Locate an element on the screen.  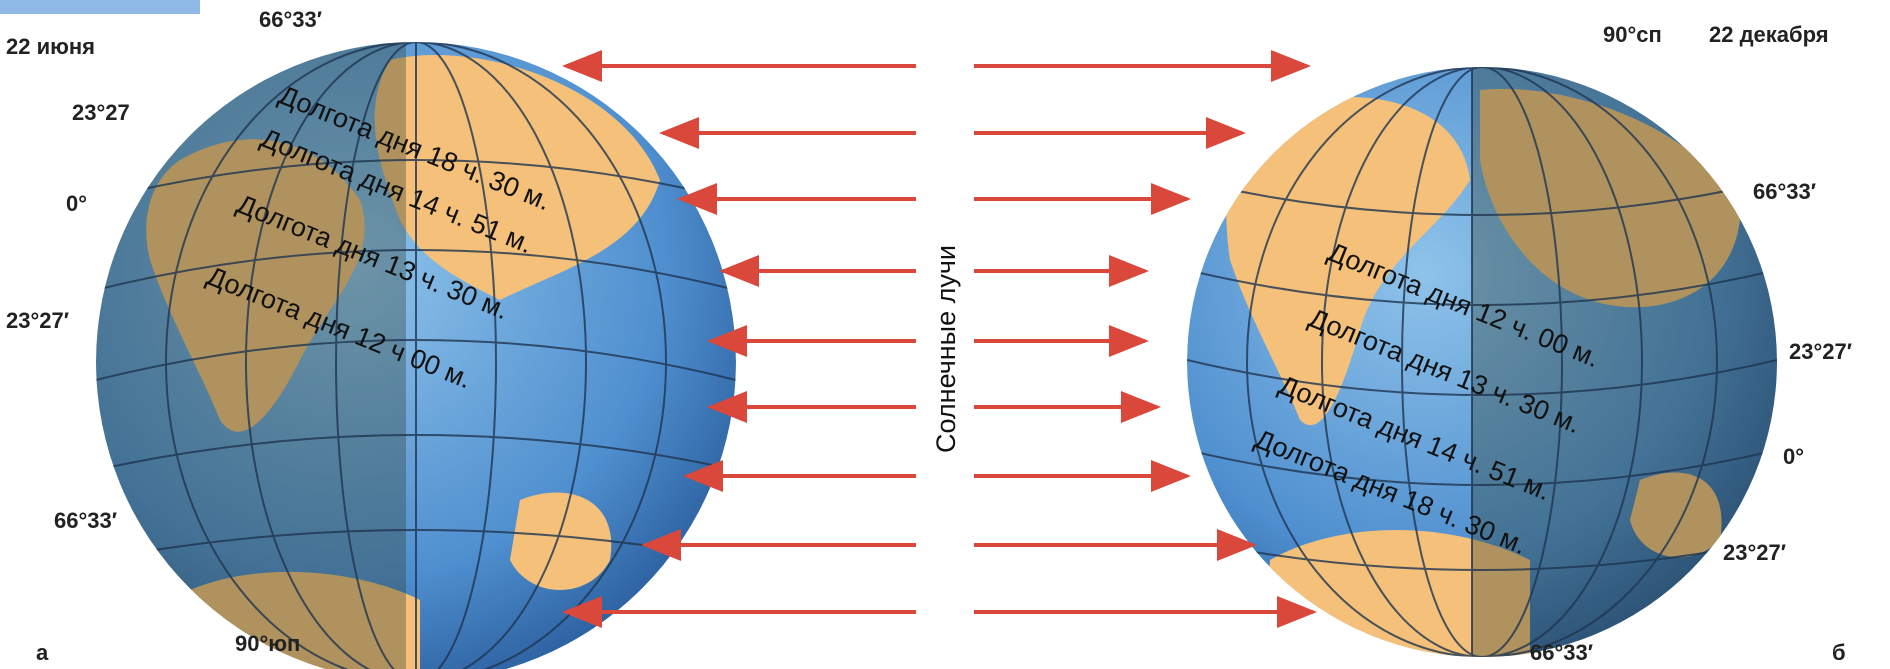
rays-label: Солнечные лучи is located at coordinates (946, 349).